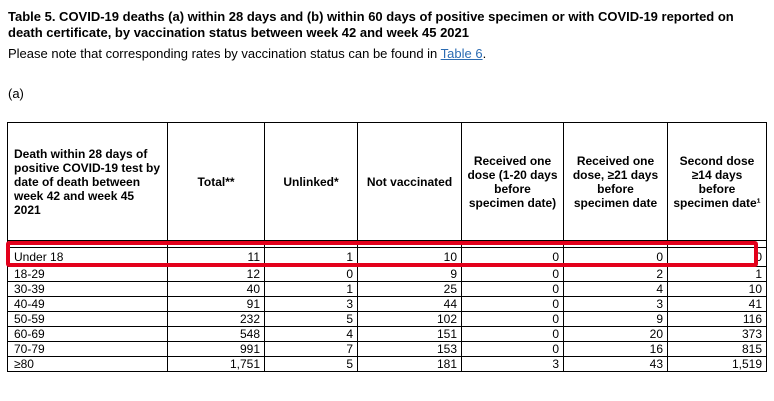 The height and width of the screenshot is (401, 774). Describe the element at coordinates (87, 274) in the screenshot. I see `age-group-cell: 18-29` at that location.